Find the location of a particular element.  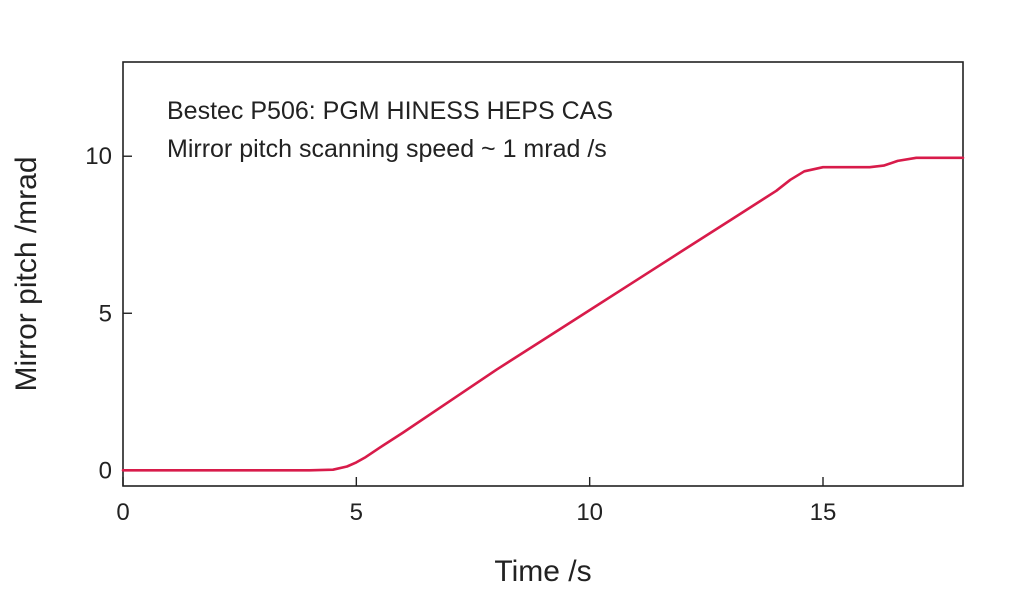

x-tick-label: 5 is located at coordinates (356, 512).